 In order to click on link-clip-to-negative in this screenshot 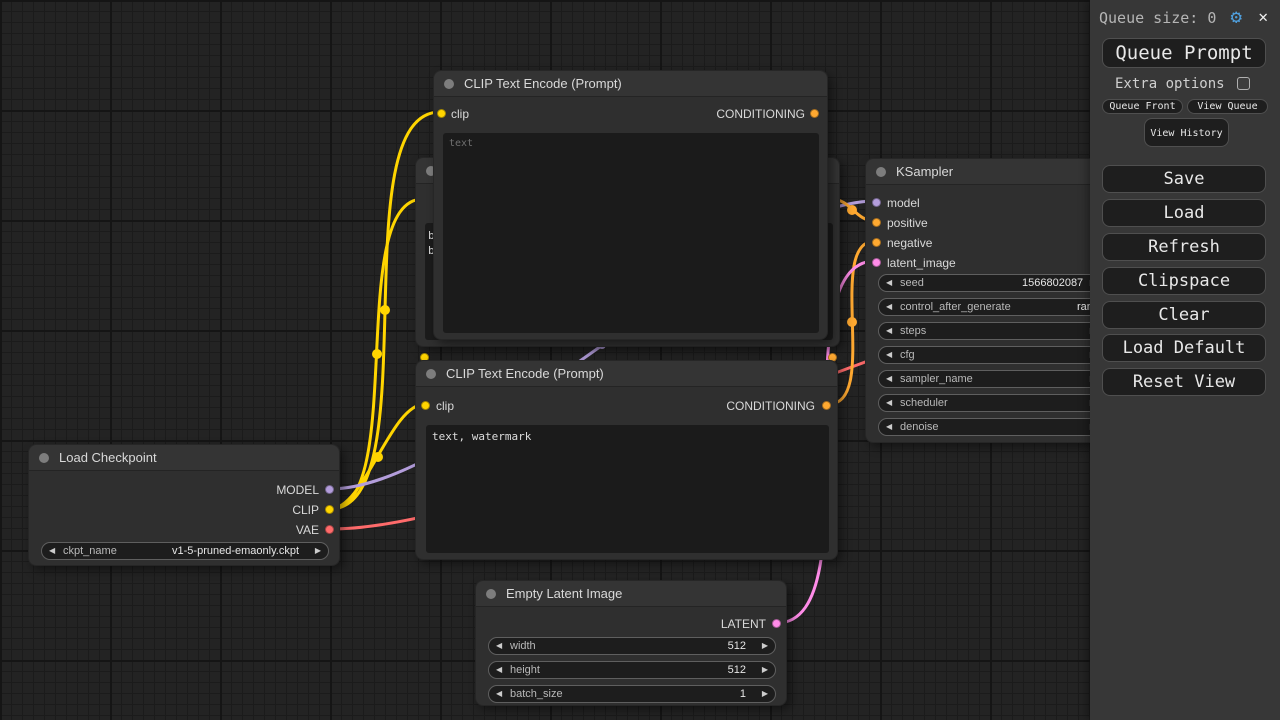, I will do `click(377, 456)`.